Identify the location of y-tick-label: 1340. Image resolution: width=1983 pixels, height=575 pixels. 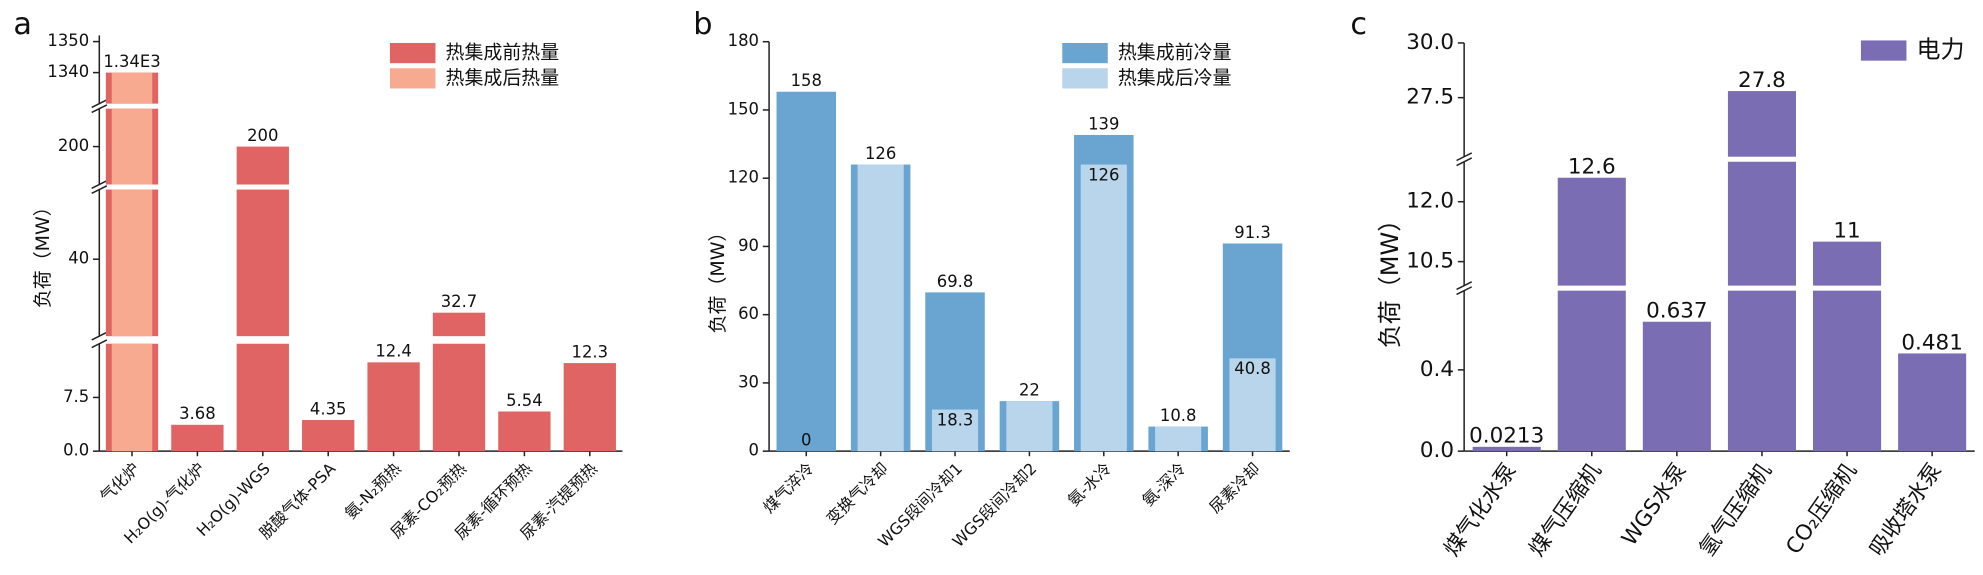
(68, 71).